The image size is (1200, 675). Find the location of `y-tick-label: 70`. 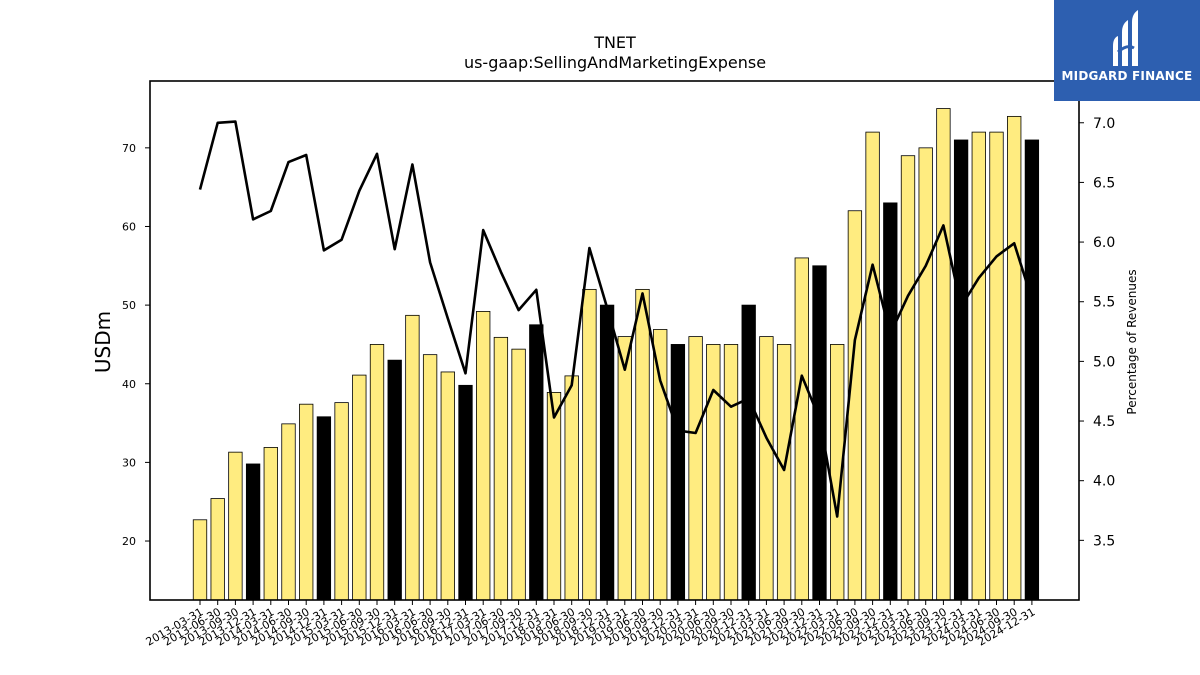

y-tick-label: 70 is located at coordinates (129, 148).